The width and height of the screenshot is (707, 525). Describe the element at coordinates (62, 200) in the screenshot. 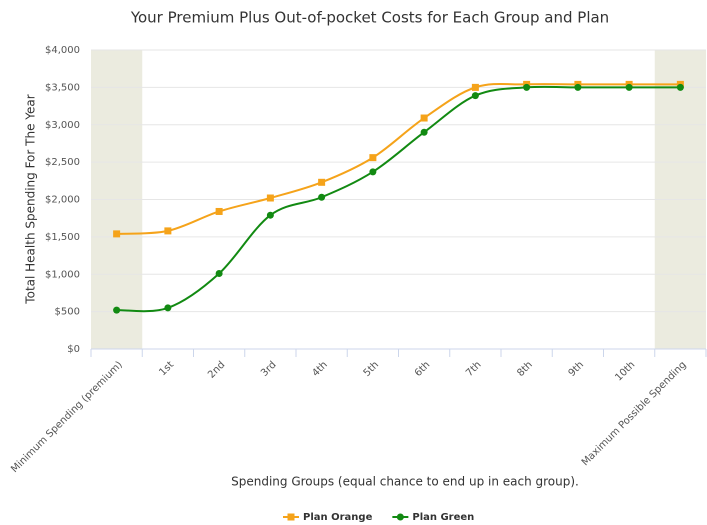

I see `y-tick-label: $2,000` at that location.